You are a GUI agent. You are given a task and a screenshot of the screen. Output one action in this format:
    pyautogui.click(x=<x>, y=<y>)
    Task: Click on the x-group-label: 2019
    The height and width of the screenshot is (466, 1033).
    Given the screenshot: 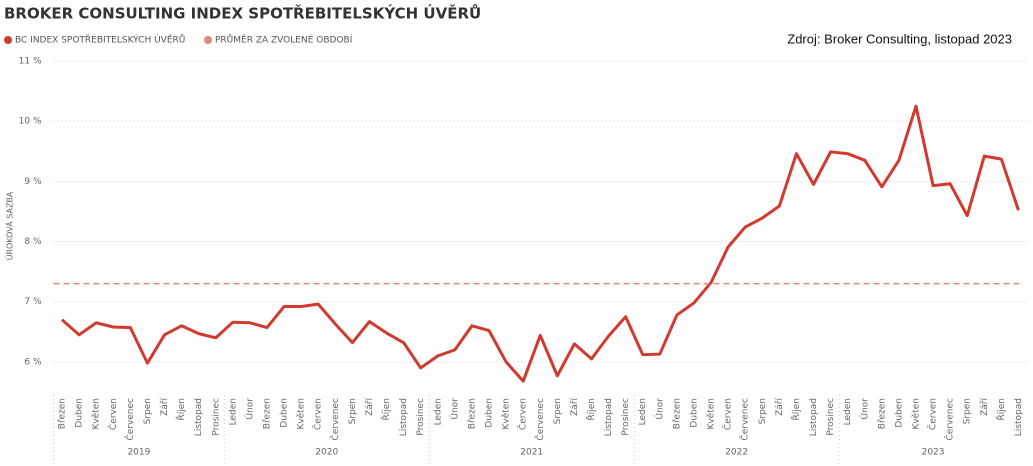 What is the action you would take?
    pyautogui.click(x=138, y=453)
    